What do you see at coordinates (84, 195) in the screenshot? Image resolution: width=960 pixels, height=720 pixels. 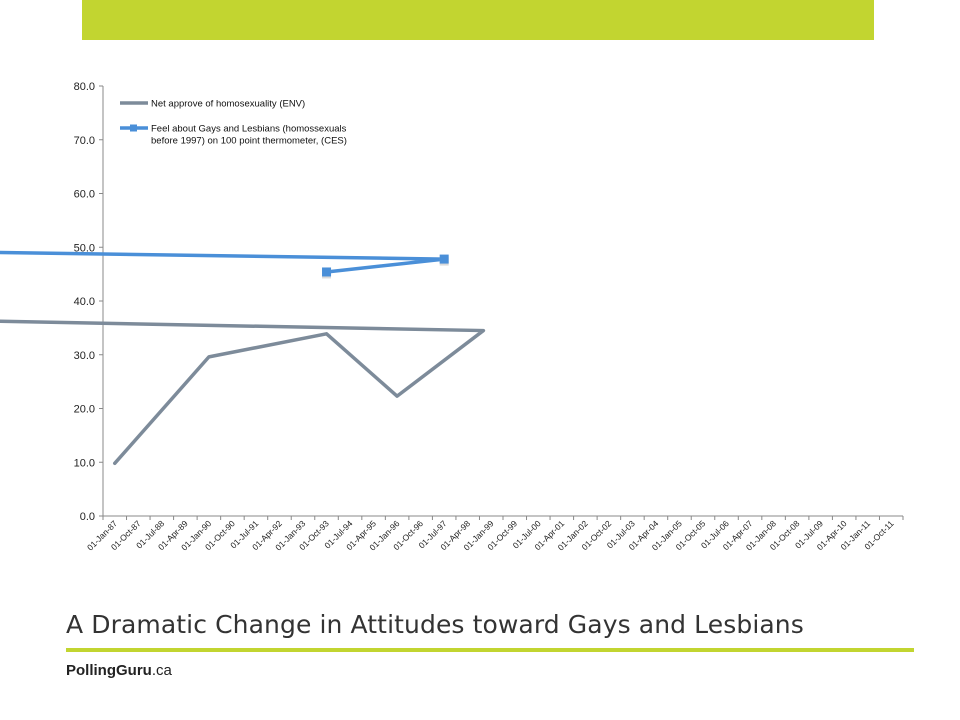 I see `y-tick-label: 60.0` at bounding box center [84, 195].